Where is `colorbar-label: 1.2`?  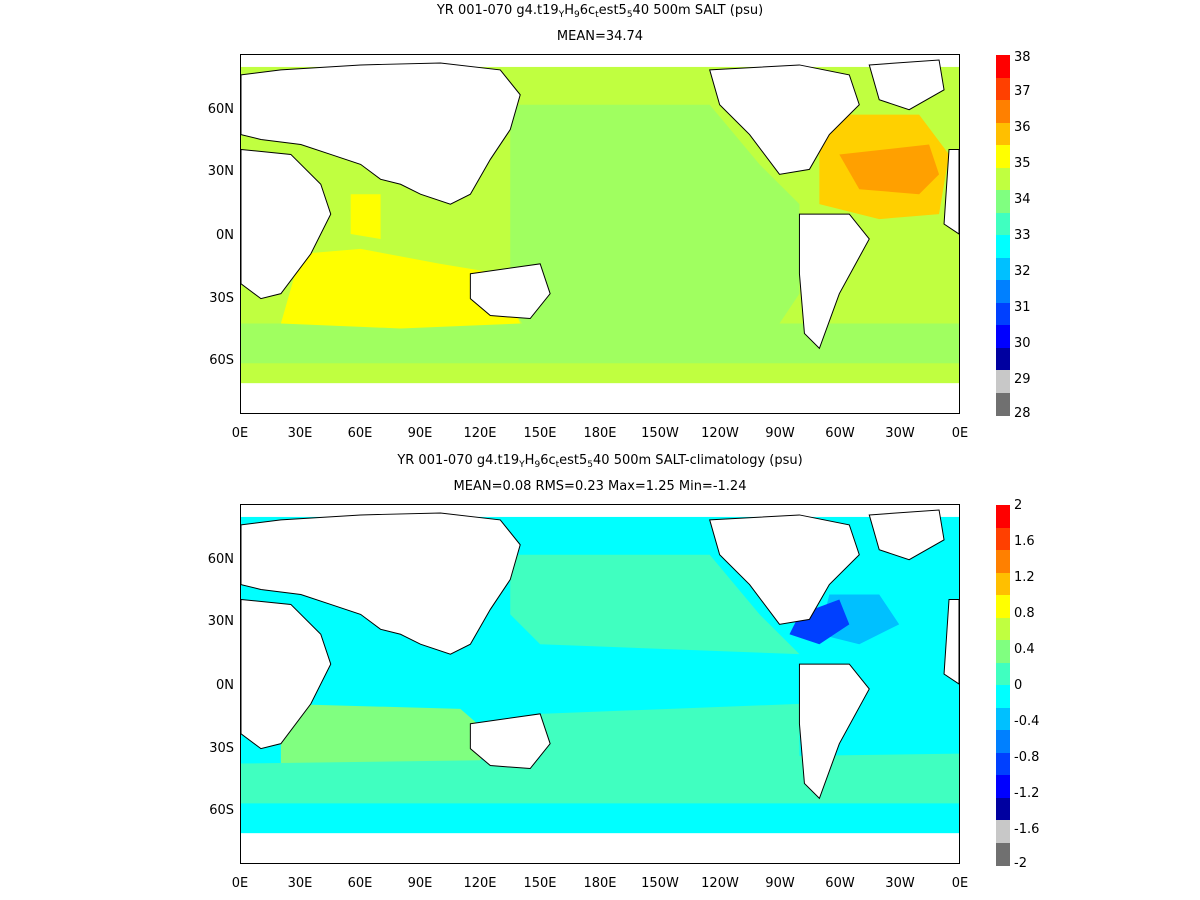
colorbar-label: 1.2 is located at coordinates (1024, 577).